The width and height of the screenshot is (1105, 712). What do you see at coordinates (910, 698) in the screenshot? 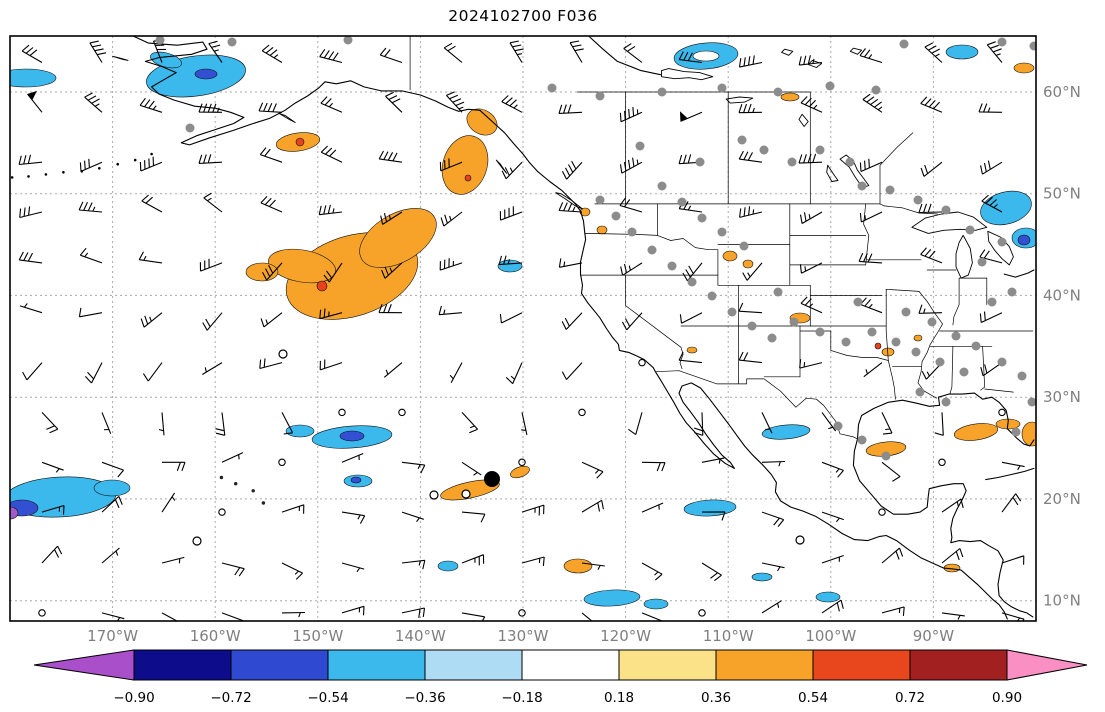
I see `colorbar-tick-label: 0.72` at bounding box center [910, 698].